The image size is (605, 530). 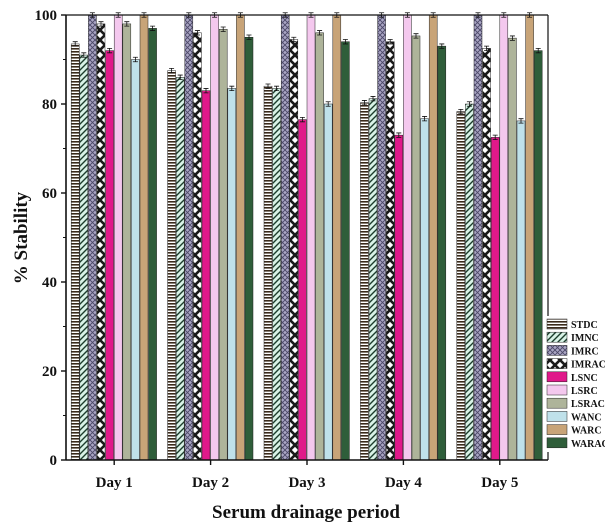 What do you see at coordinates (49, 283) in the screenshot?
I see `y-tick-label-40: 40` at bounding box center [49, 283].